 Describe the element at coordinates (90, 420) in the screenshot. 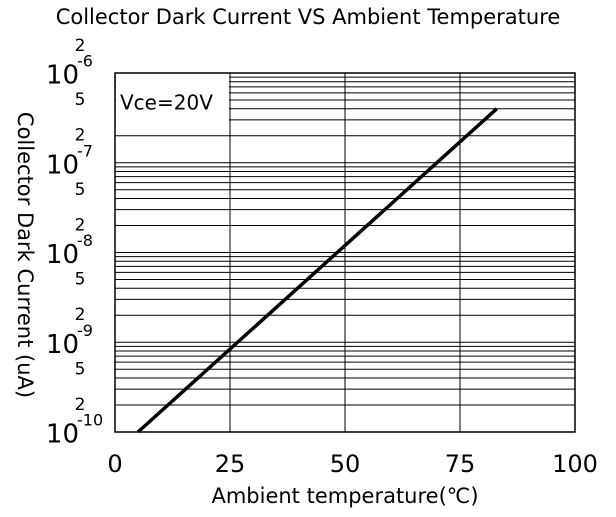

I see `y-tick-exponent: -10` at that location.